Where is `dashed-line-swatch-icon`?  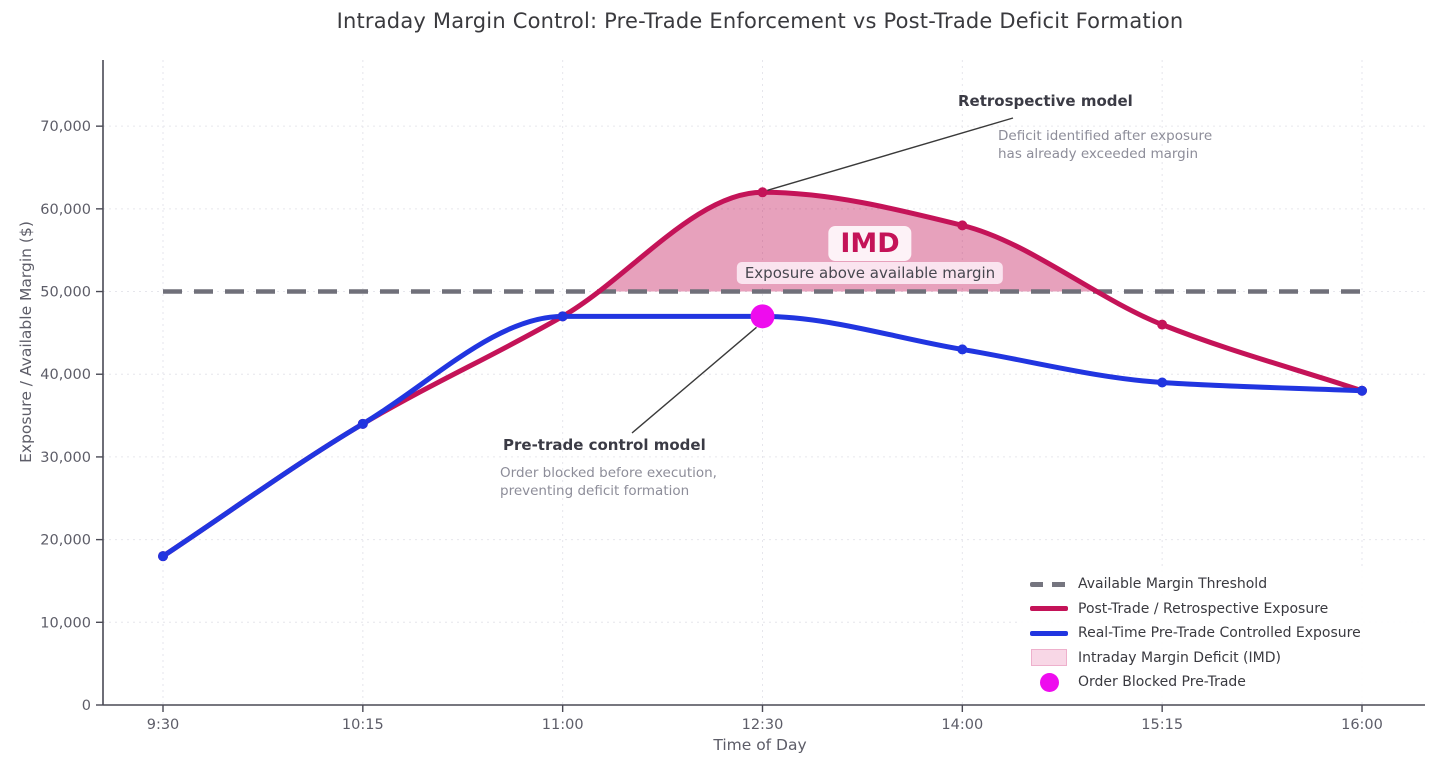
dashed-line-swatch-icon is located at coordinates (1049, 584).